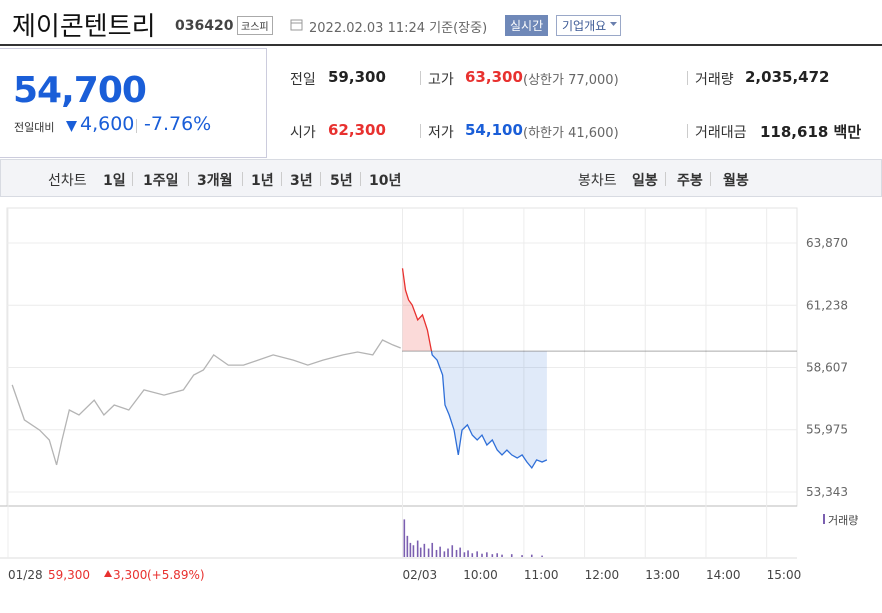 The width and height of the screenshot is (882, 613). What do you see at coordinates (262, 181) in the screenshot?
I see `period-tab: 1년` at bounding box center [262, 181].